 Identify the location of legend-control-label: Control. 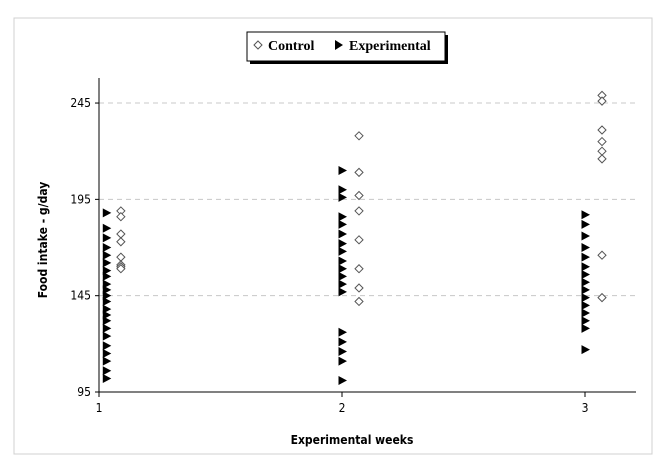
(291, 46).